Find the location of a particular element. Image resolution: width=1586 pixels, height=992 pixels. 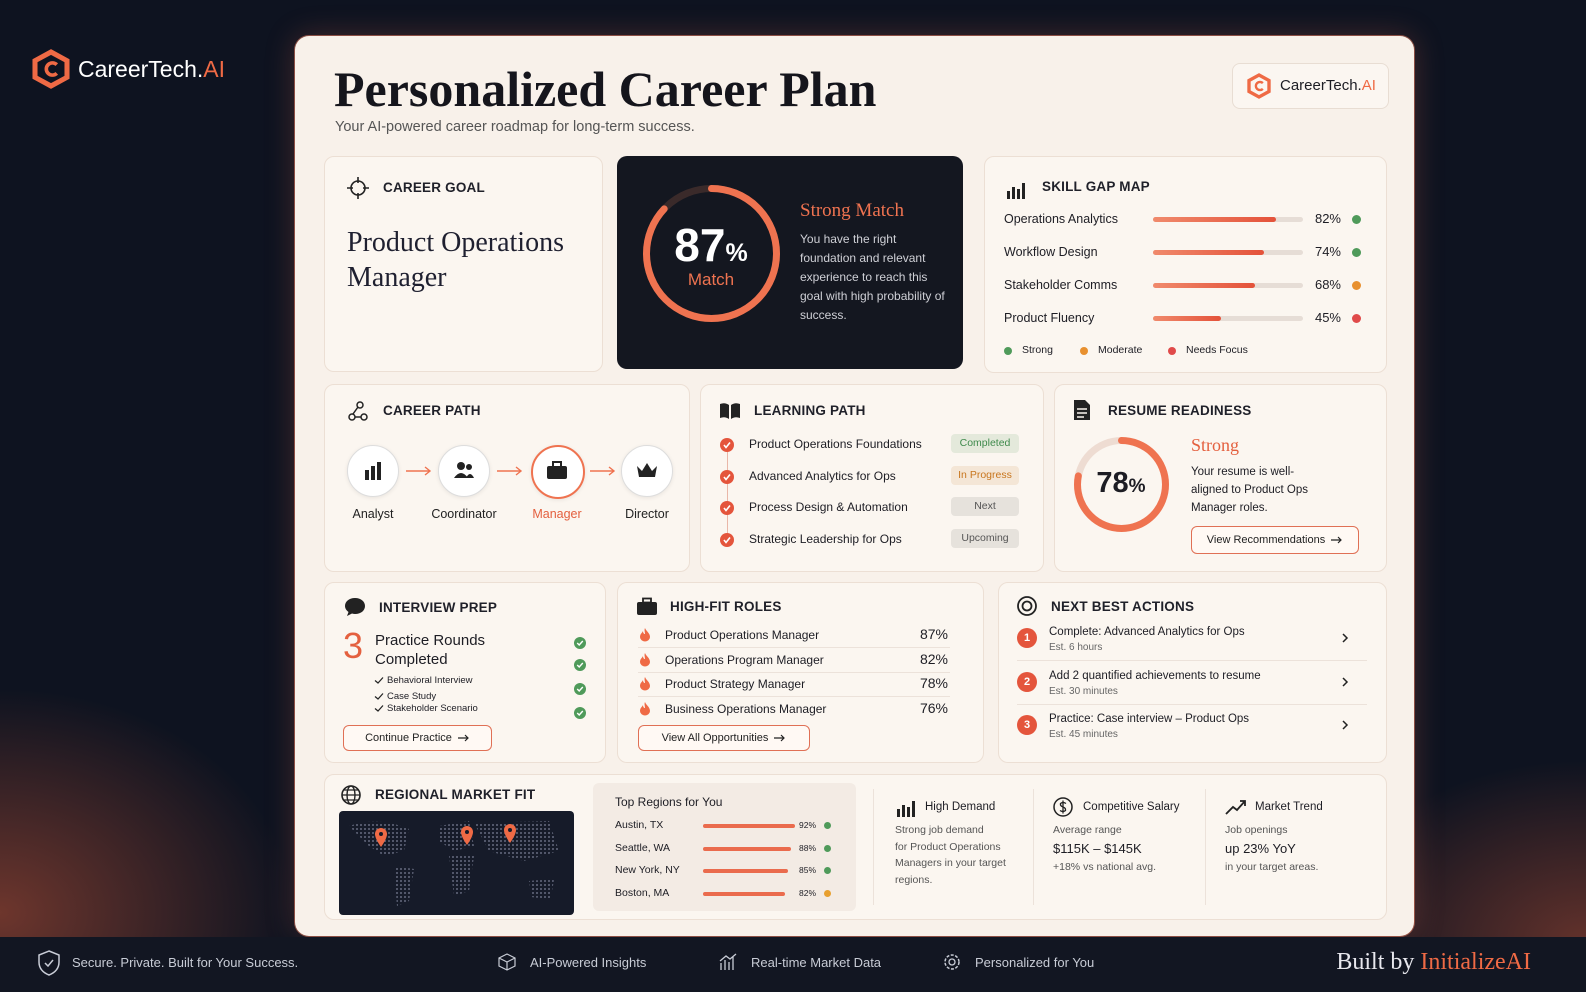

trend is located at coordinates (1235, 807).